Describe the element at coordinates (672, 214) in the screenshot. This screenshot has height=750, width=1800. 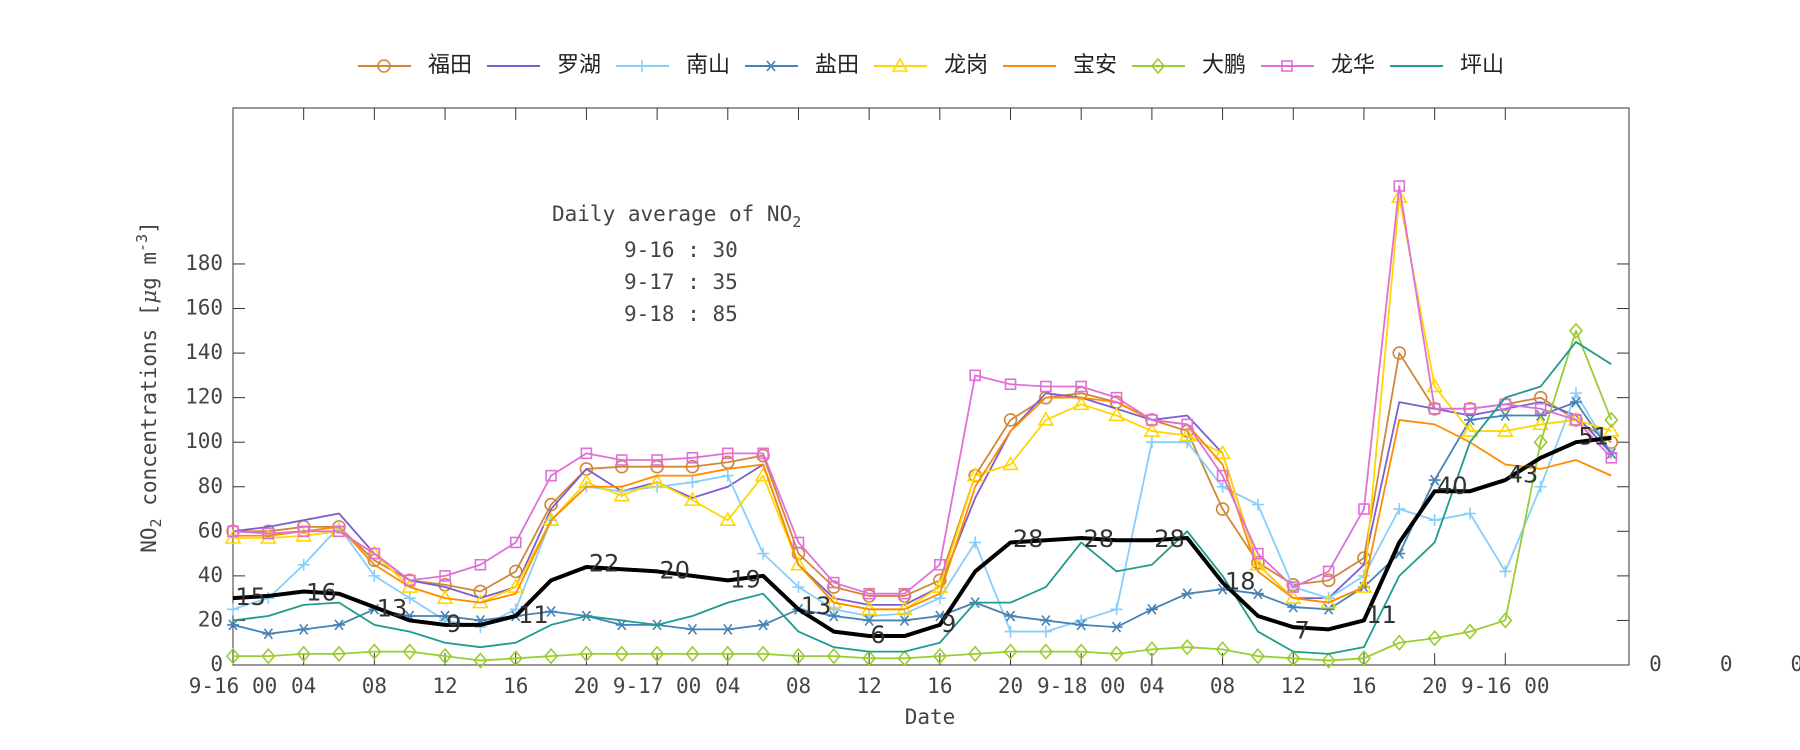
I see `textbox-title-part: Daily average of NO` at that location.